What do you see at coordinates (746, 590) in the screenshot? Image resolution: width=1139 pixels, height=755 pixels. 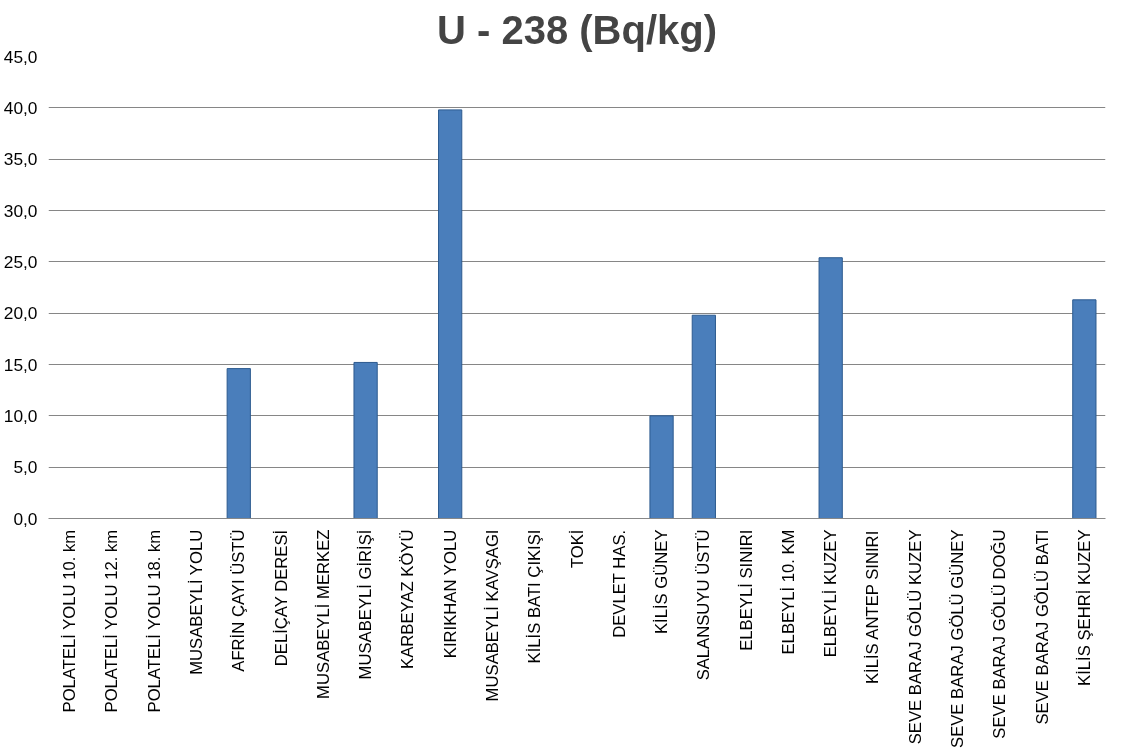 I see `x-tick-label: ELBEYLİ SINIRI` at bounding box center [746, 590].